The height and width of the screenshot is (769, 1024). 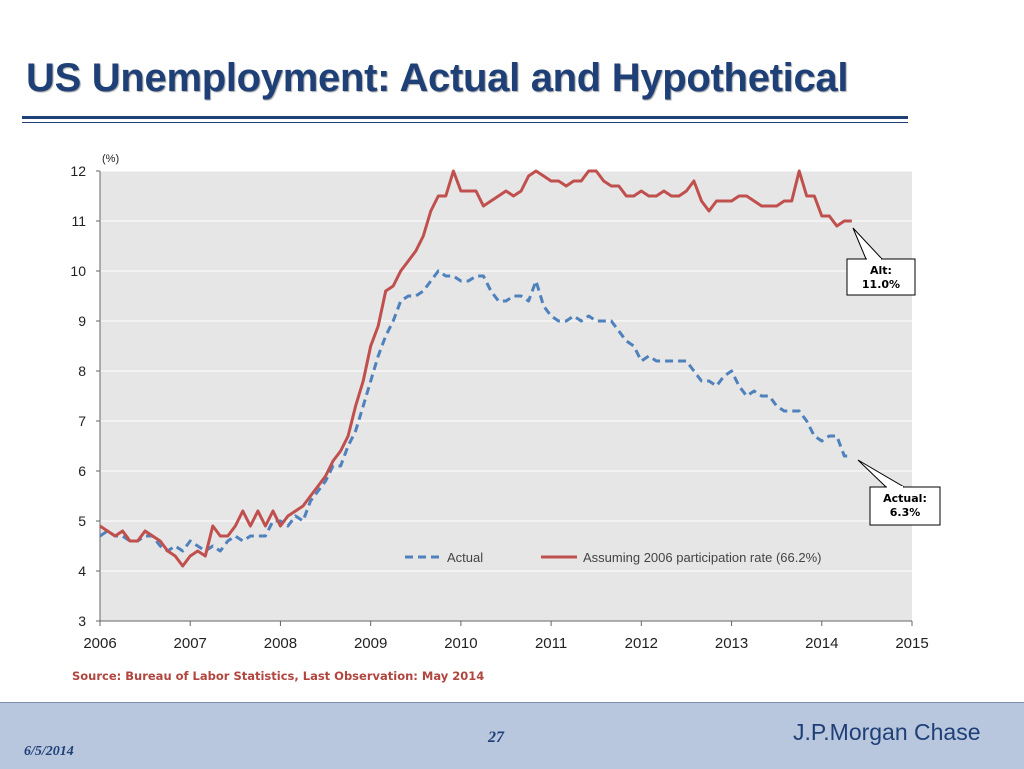 What do you see at coordinates (905, 498) in the screenshot?
I see `callout-label: Actual:` at bounding box center [905, 498].